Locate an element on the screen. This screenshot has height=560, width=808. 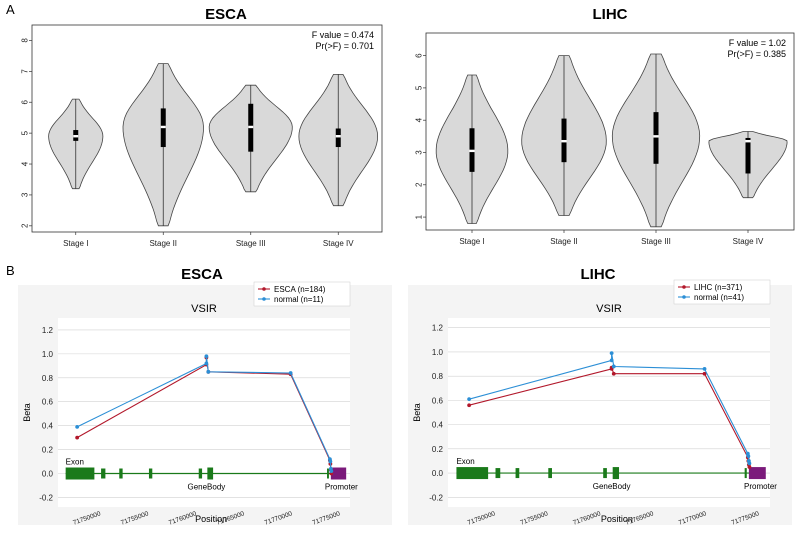
chart-subtitle: VSIR is located at coordinates (609, 309).